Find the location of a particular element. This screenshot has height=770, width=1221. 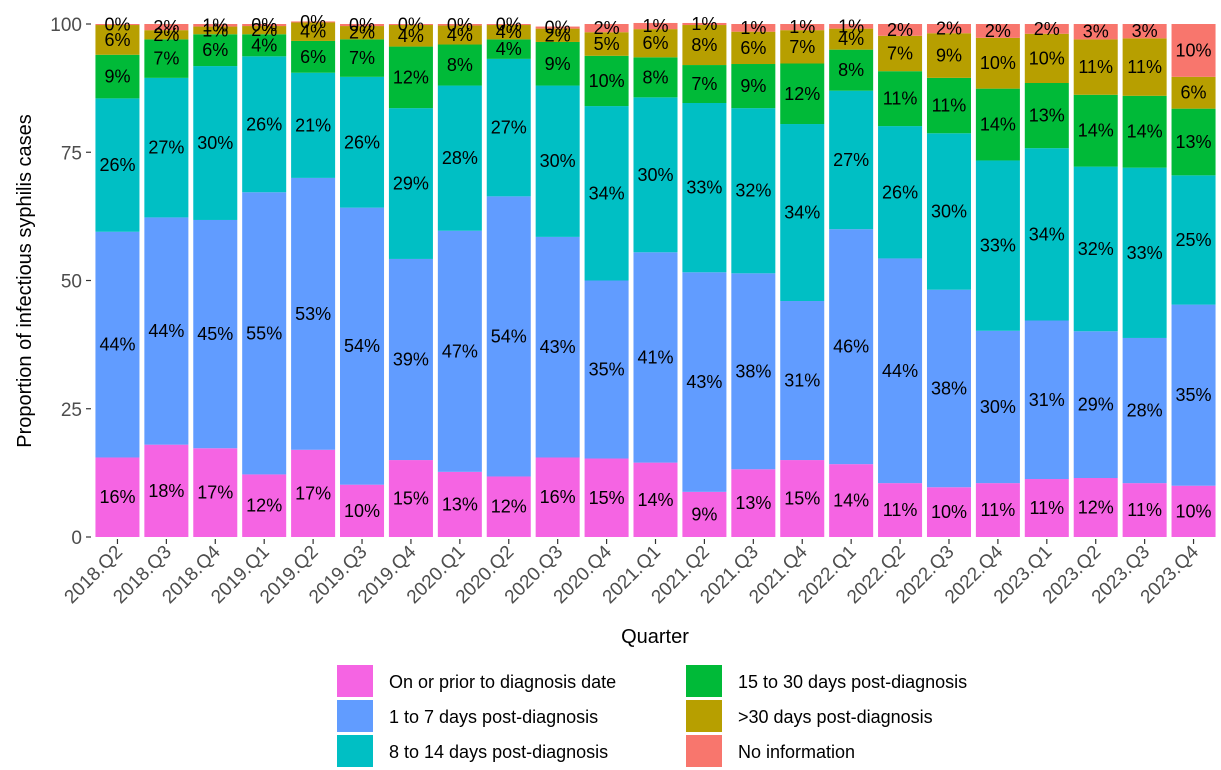

segment-label: 55% is located at coordinates (264, 333).